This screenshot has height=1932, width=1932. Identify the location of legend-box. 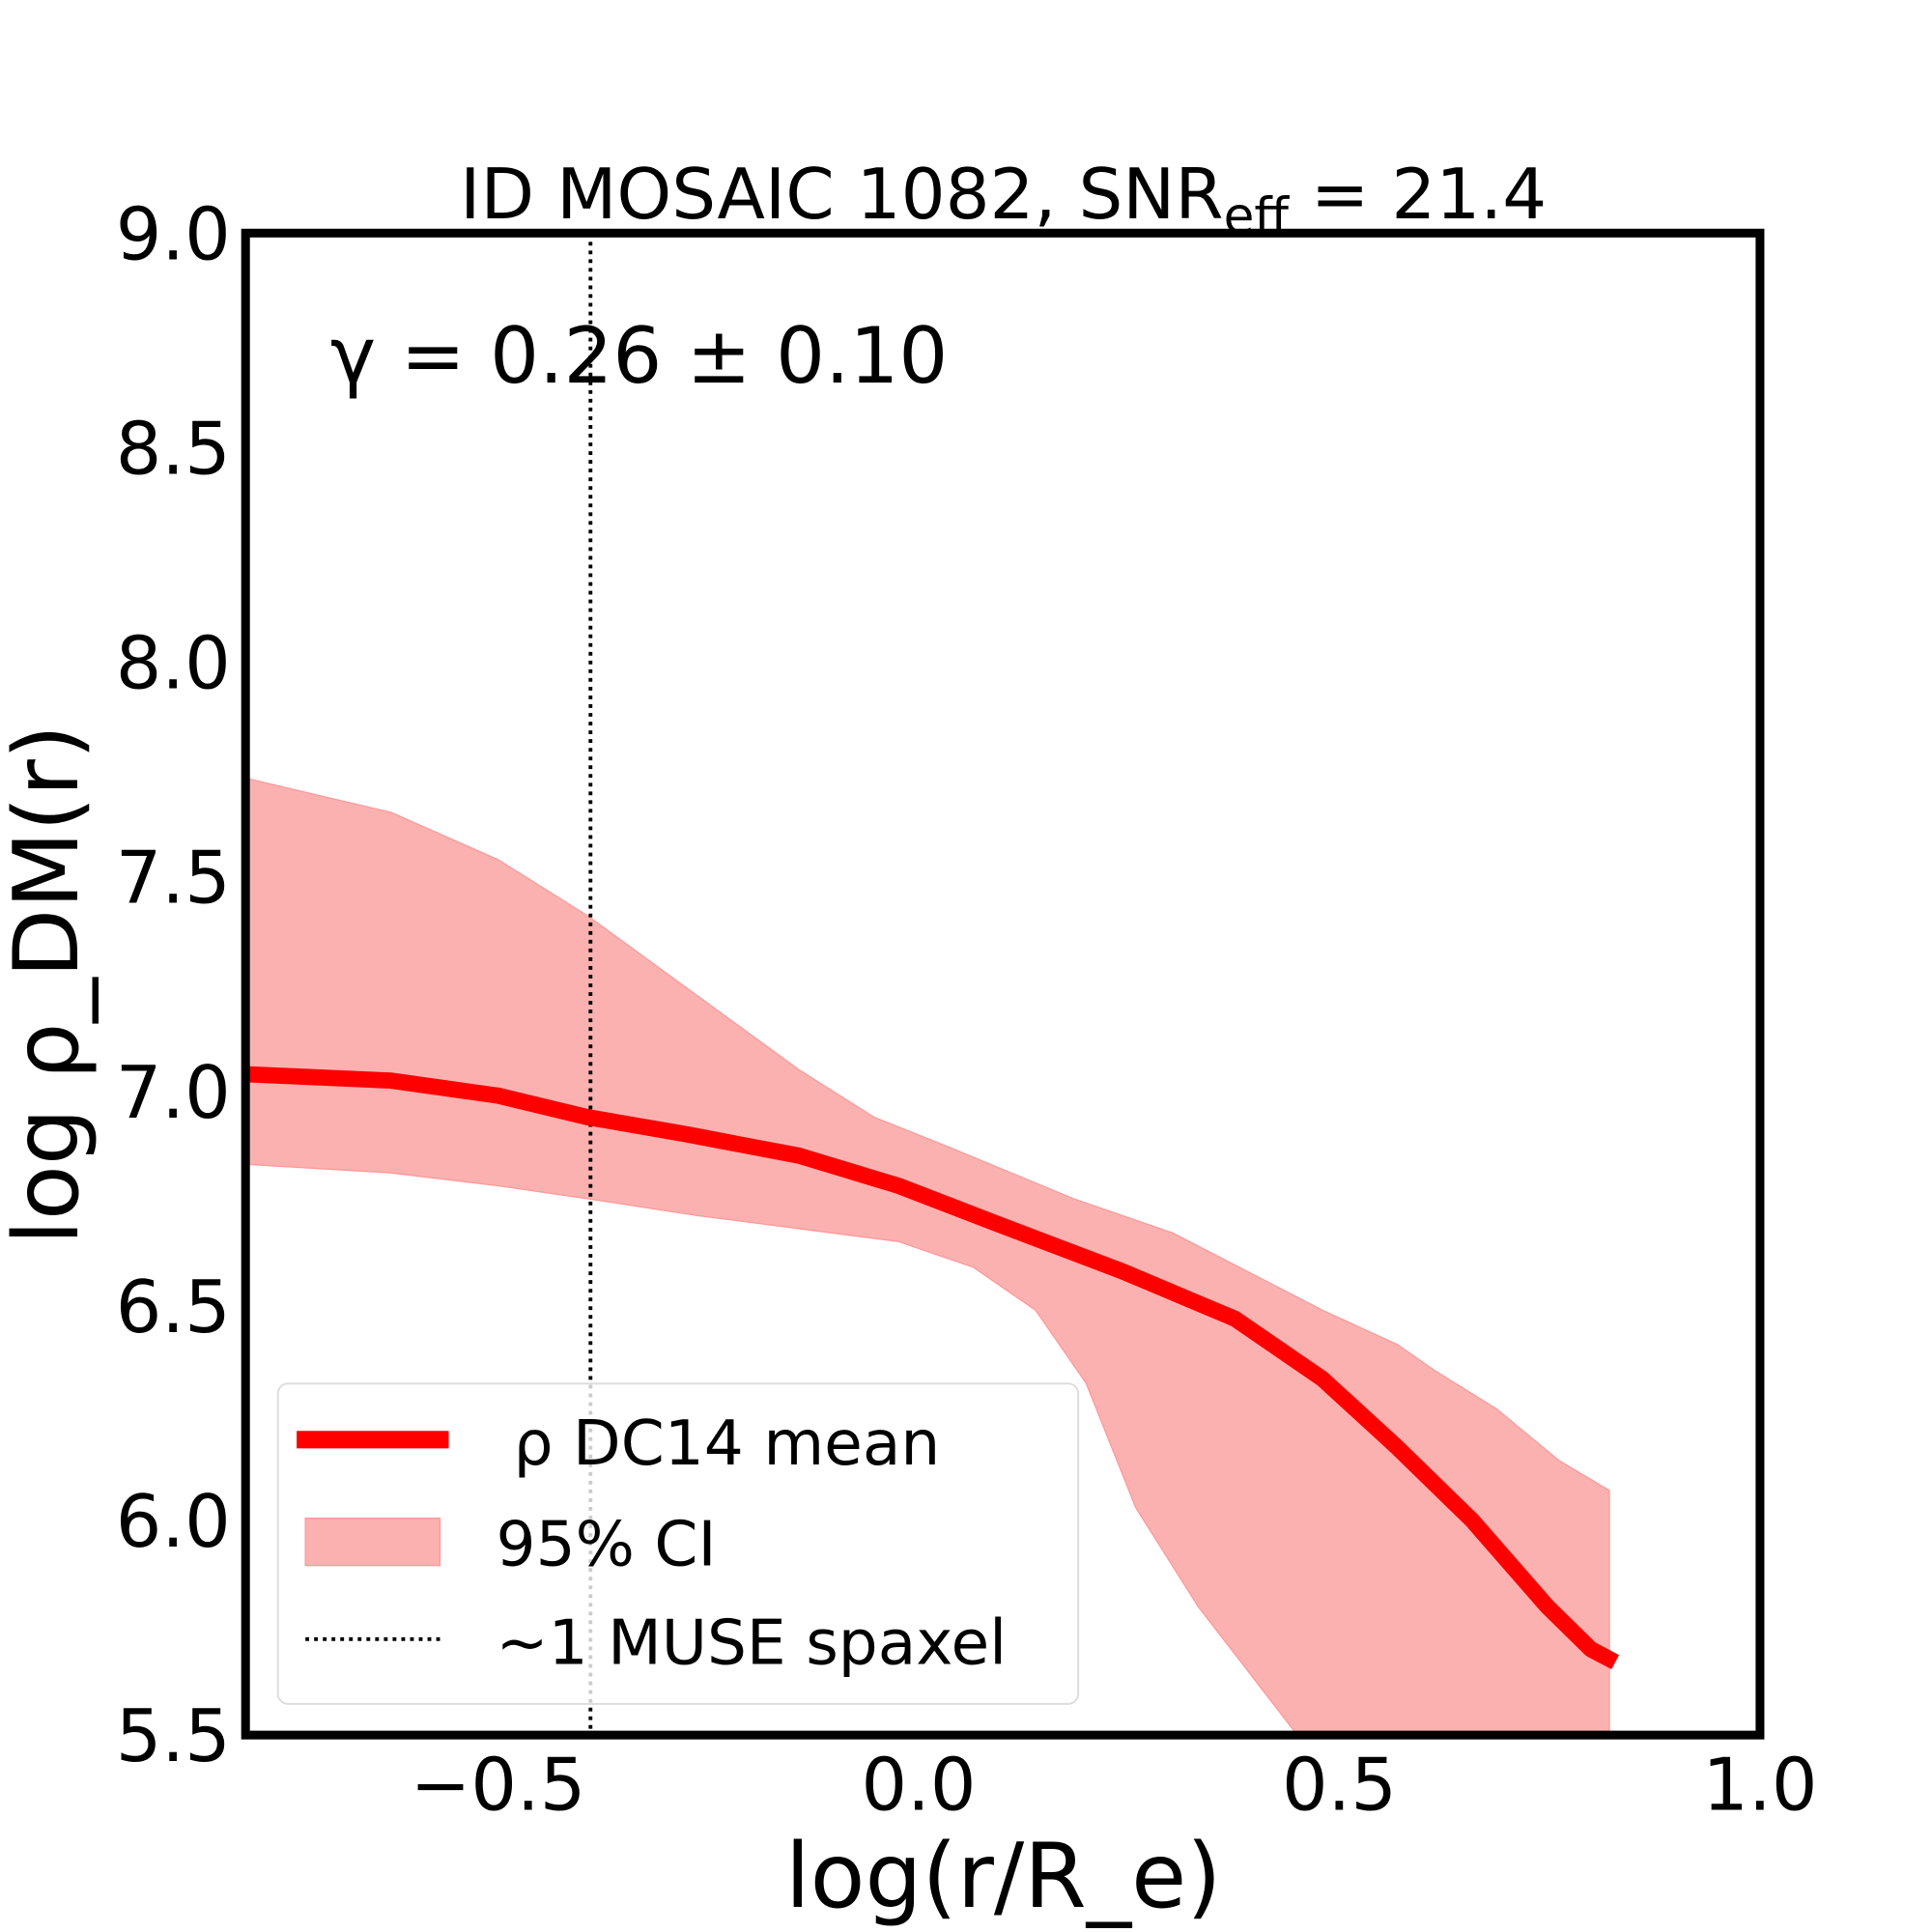
(678, 1543).